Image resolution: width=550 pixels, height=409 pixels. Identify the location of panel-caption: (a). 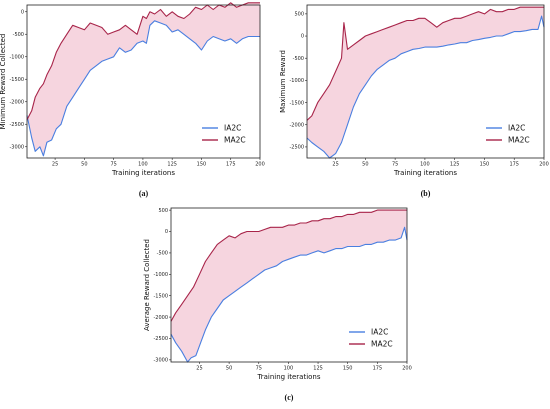
(144, 193).